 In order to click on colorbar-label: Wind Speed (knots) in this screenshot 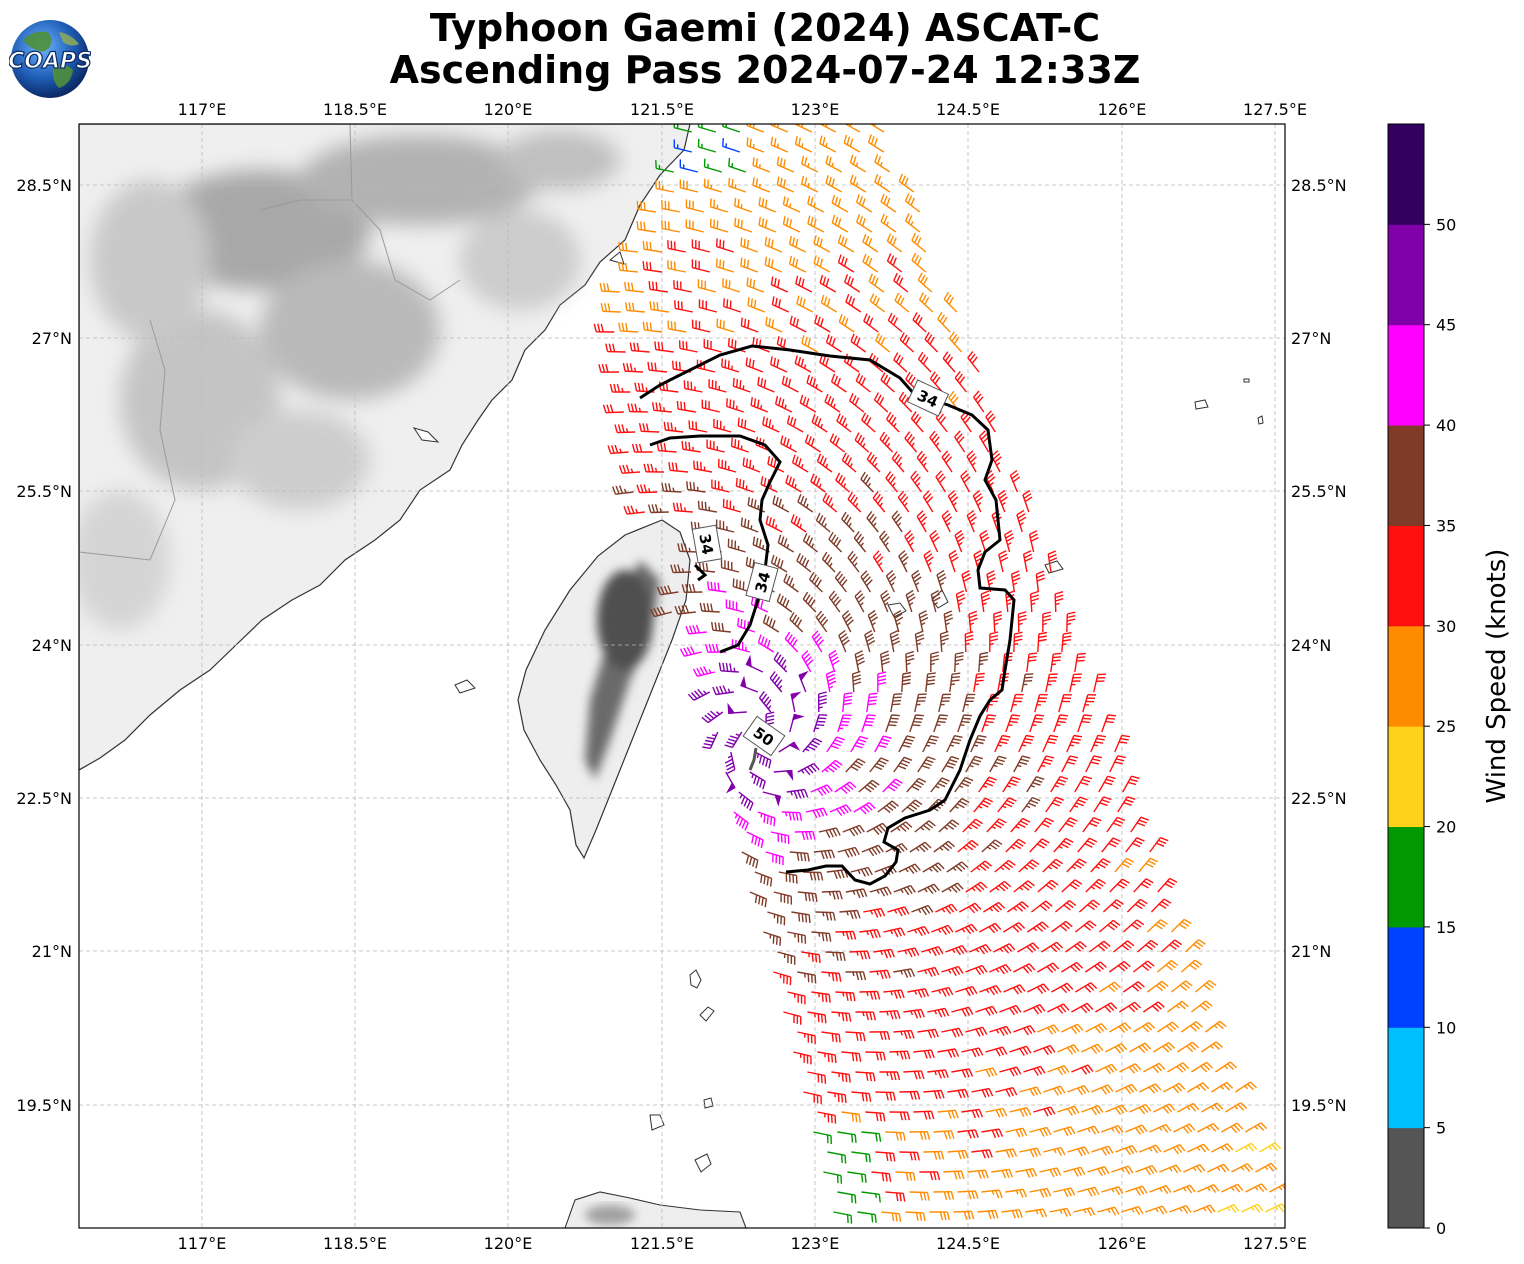, I will do `click(1497, 676)`.